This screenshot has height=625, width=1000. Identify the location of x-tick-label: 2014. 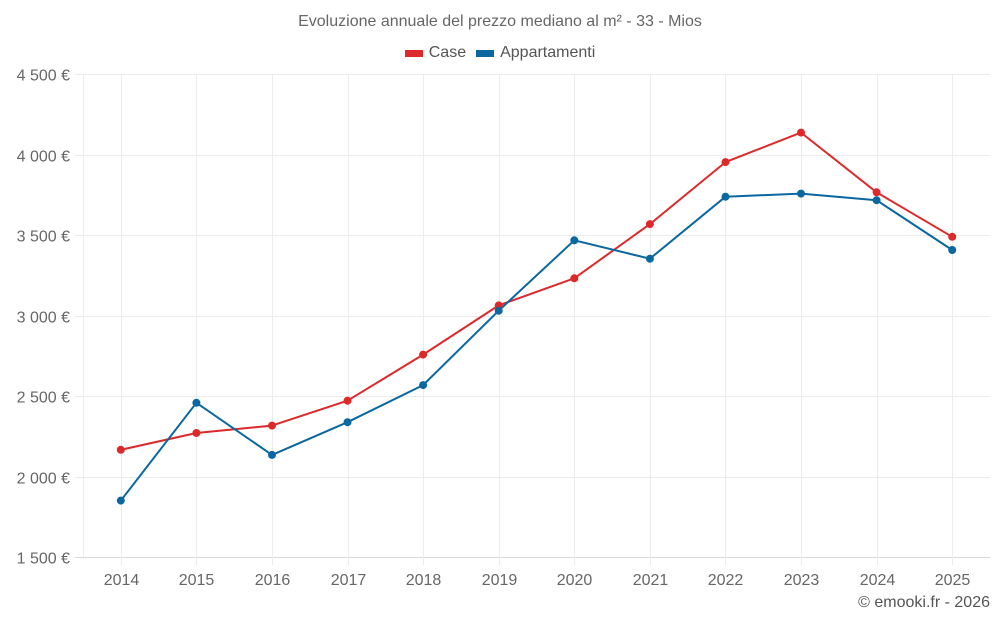
(122, 580).